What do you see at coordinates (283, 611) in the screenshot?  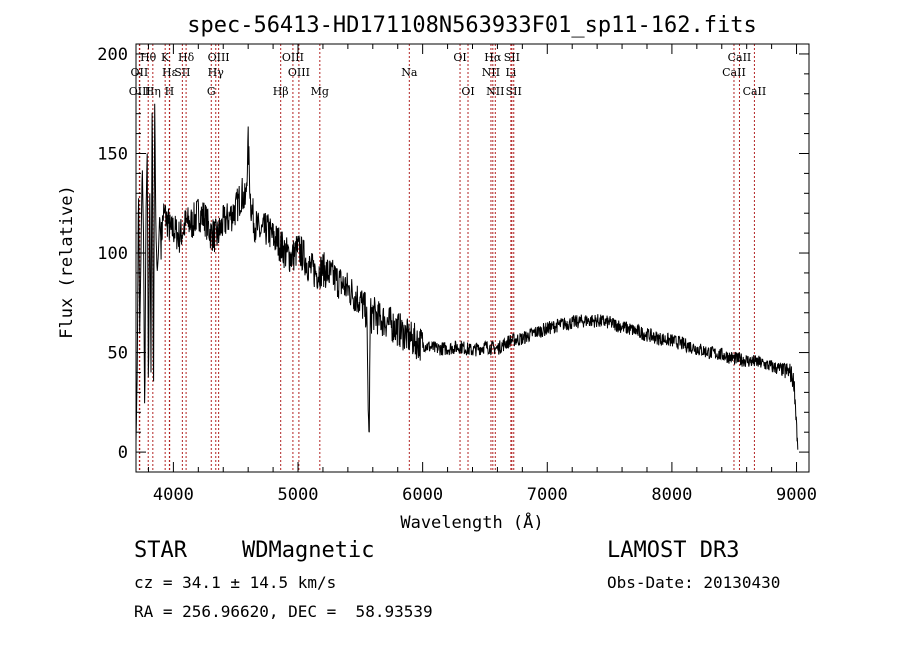 I see `coordinates-readout: RA = 256.96620, DEC = 58.93539` at bounding box center [283, 611].